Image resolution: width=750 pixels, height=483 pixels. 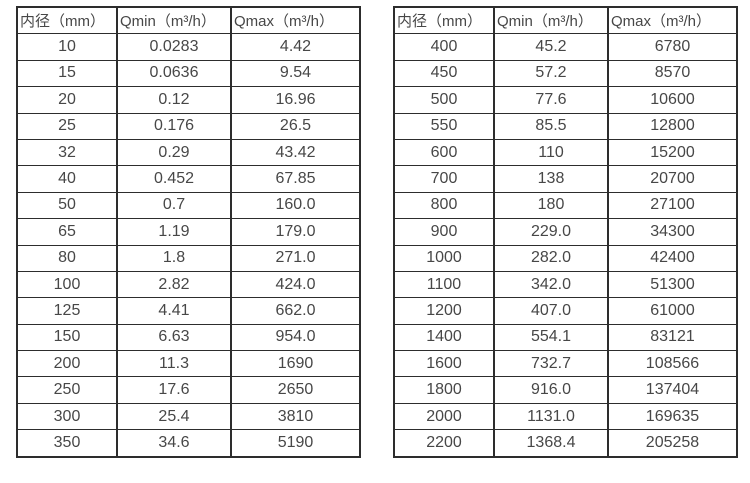 What do you see at coordinates (444, 416) in the screenshot?
I see `table-cell: 2000` at bounding box center [444, 416].